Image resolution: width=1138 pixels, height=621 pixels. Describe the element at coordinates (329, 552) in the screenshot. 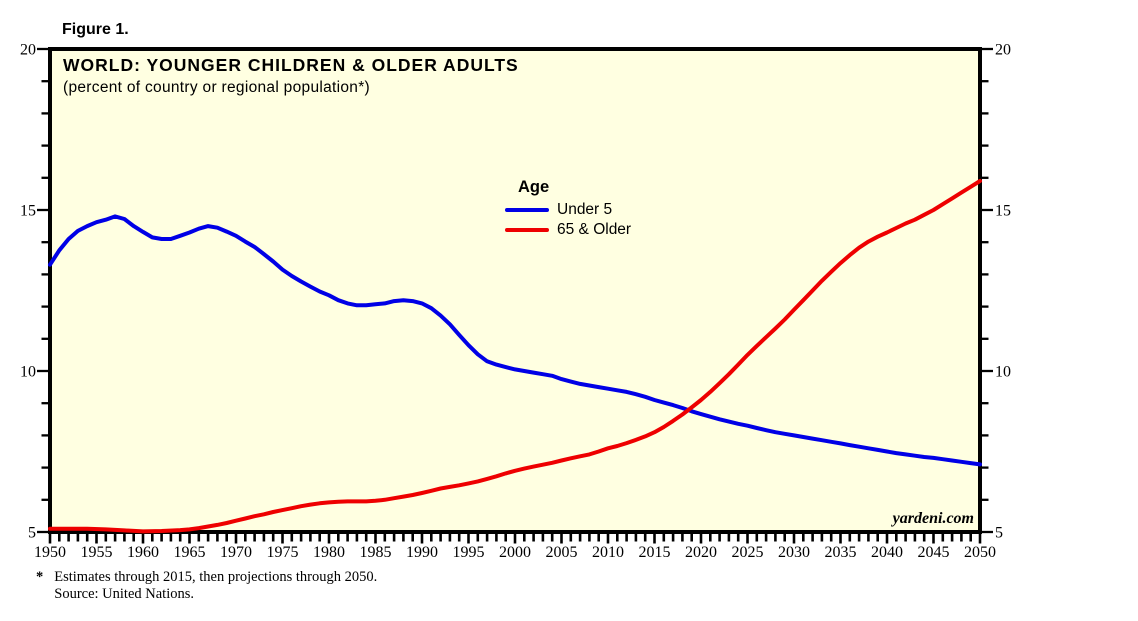

I see `x-tick-label: 1980` at that location.